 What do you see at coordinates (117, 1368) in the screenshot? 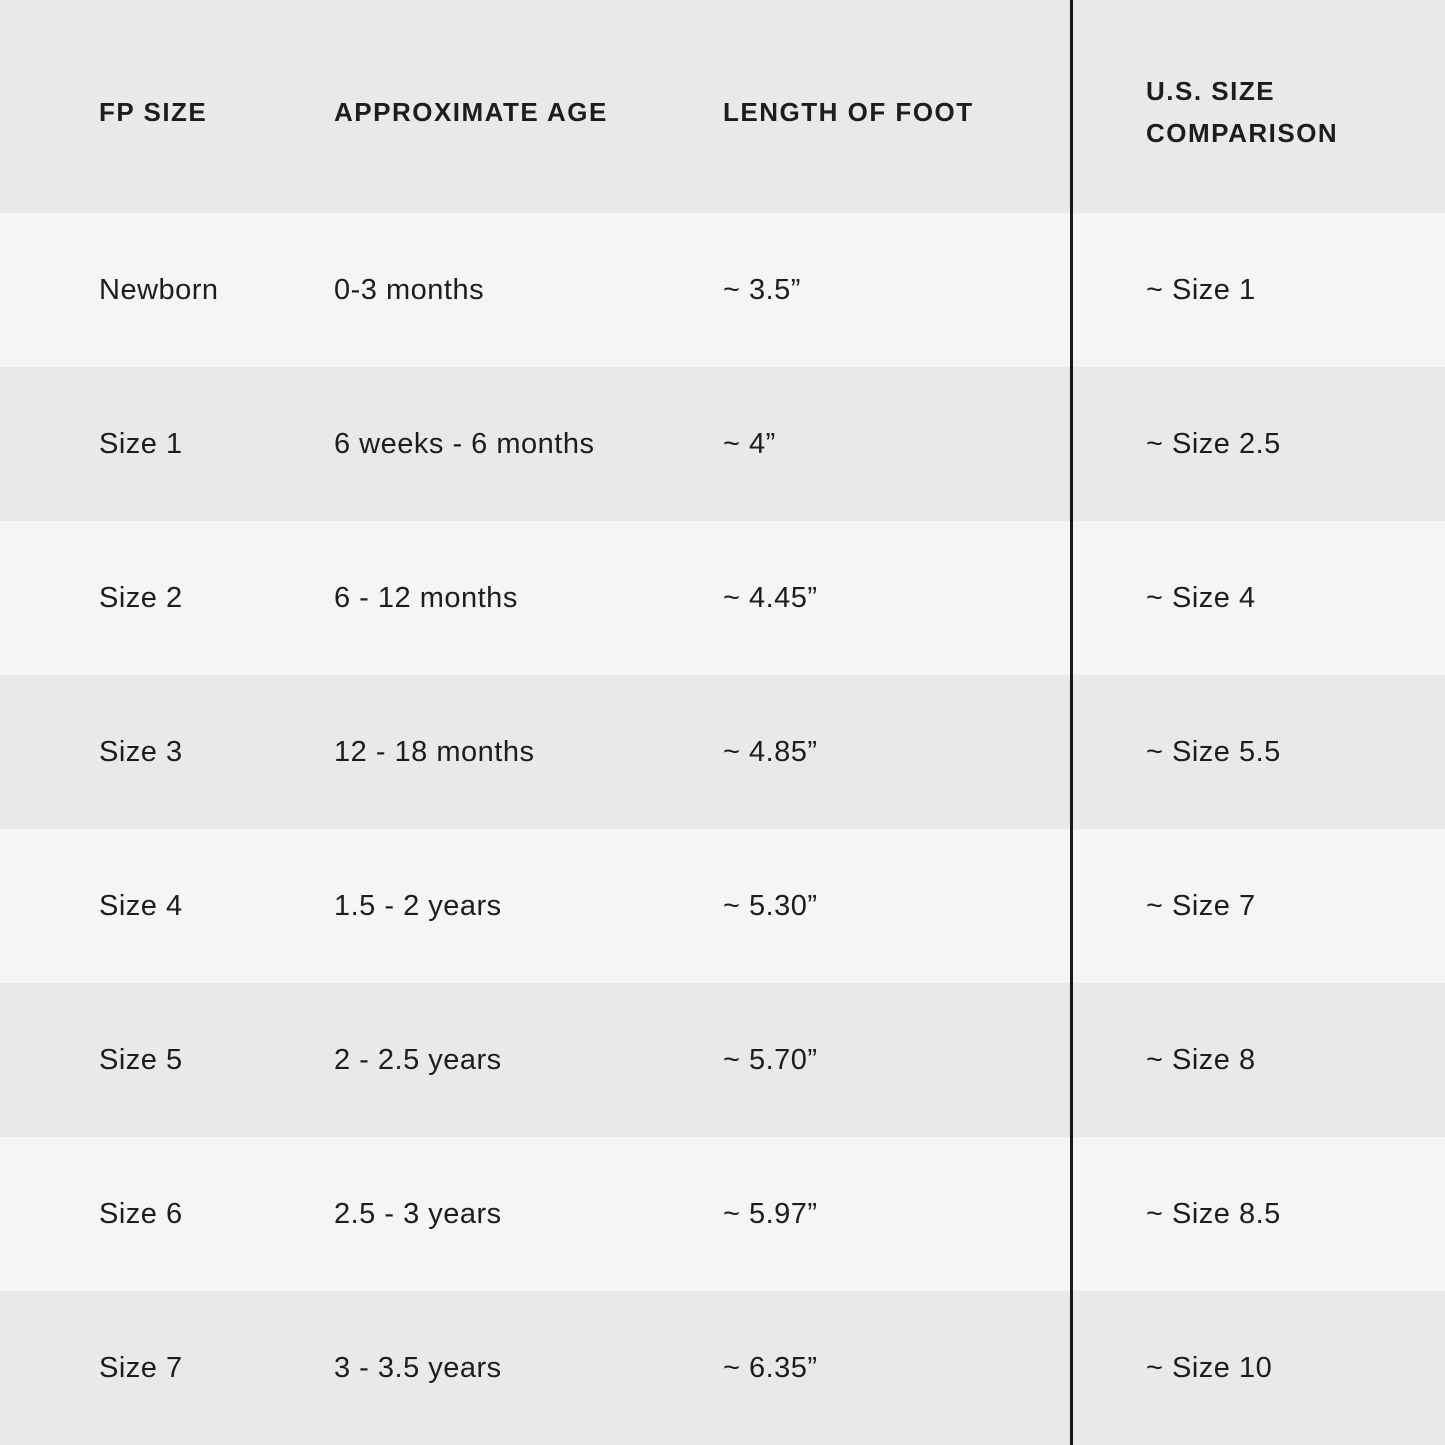
I see `table-row-cell-fp-size: Size 7` at bounding box center [117, 1368].